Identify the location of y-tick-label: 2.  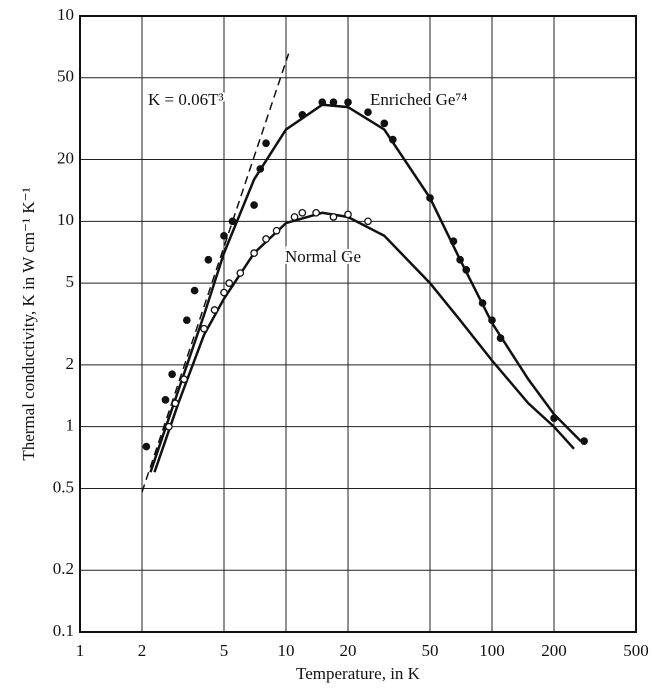
(70, 363).